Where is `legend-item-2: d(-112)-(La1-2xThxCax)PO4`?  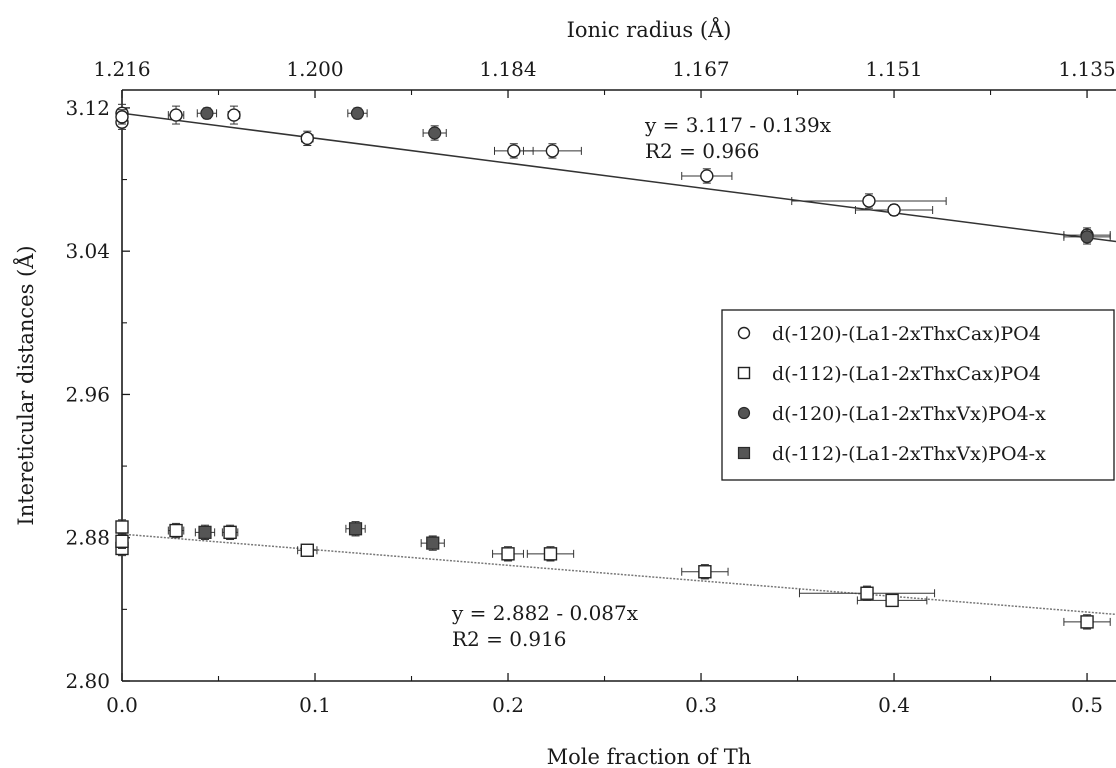
legend-item-2: d(-112)-(La1-2xThxCax)PO4 is located at coordinates (889, 374).